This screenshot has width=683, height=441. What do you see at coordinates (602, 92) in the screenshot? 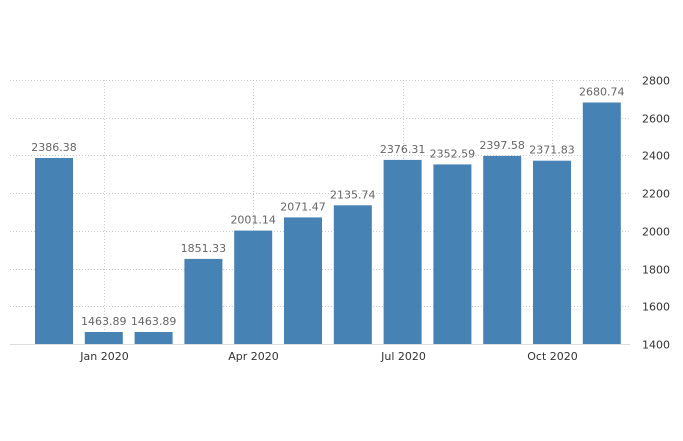
I see `bar-value-label: 2680.74` at bounding box center [602, 92].